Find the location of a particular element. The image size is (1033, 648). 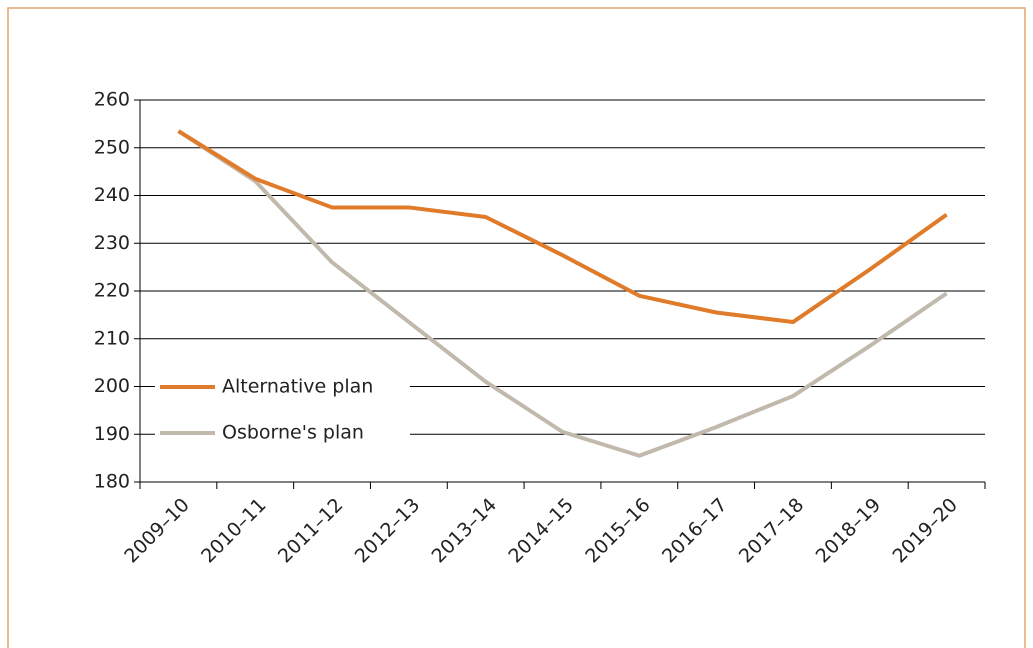

y-tick-label: 190 is located at coordinates (112, 434).